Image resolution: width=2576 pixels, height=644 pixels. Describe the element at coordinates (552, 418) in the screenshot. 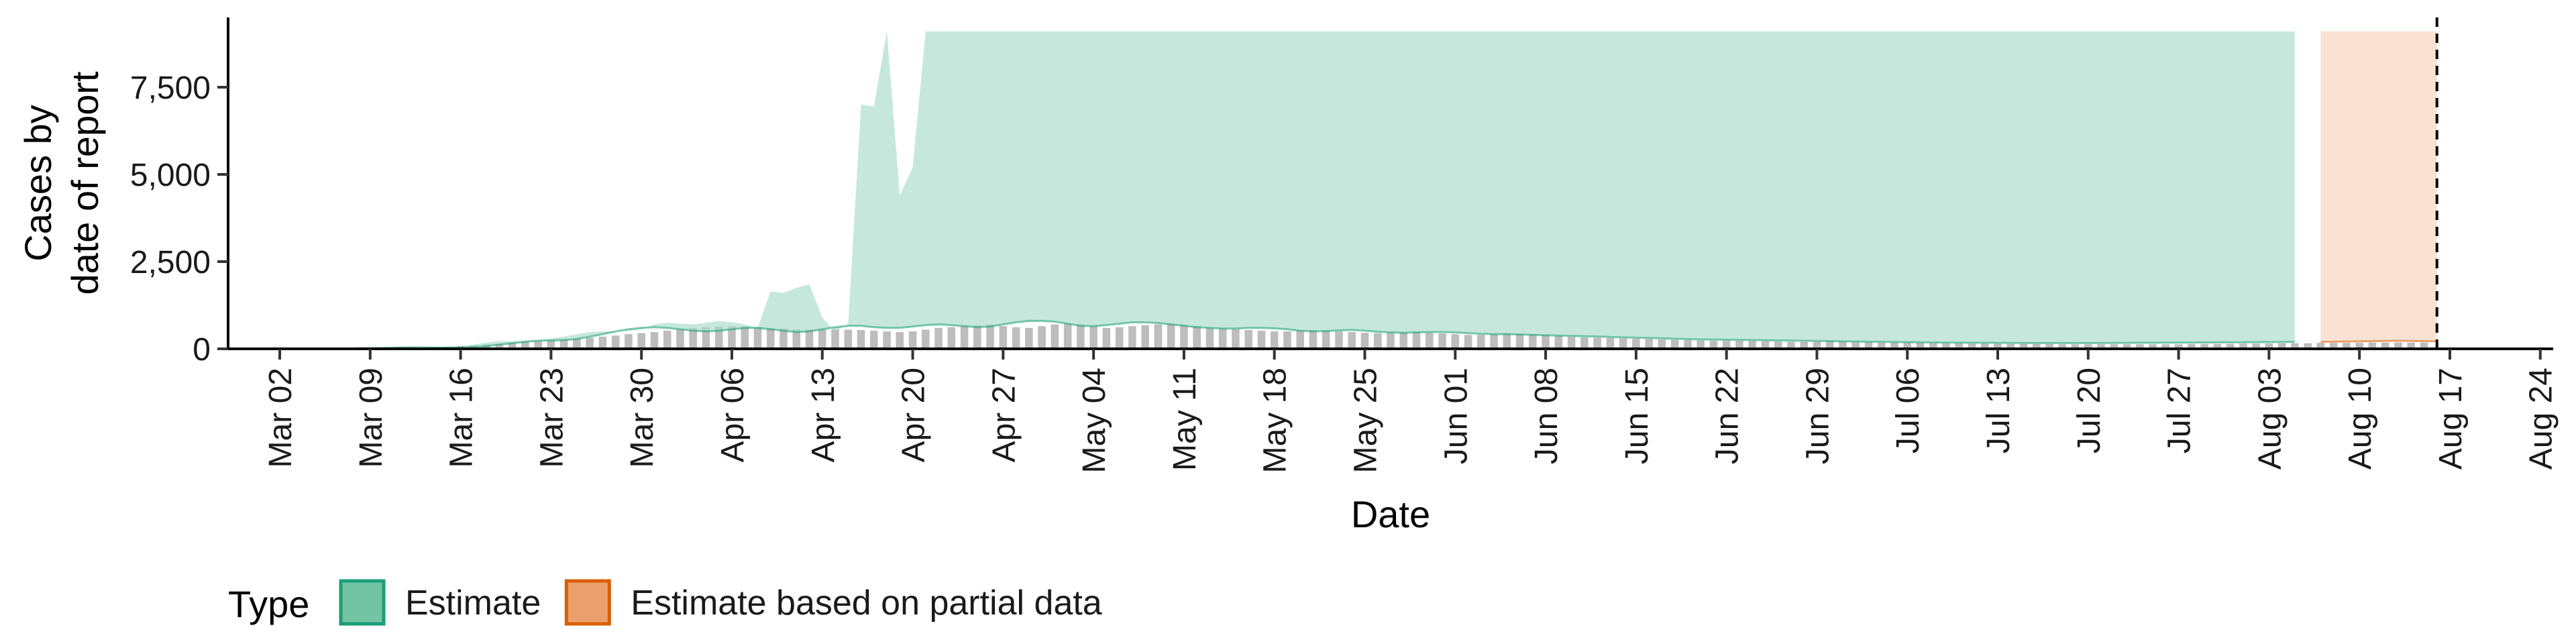

I see `x-tick-label: Mar 23` at that location.